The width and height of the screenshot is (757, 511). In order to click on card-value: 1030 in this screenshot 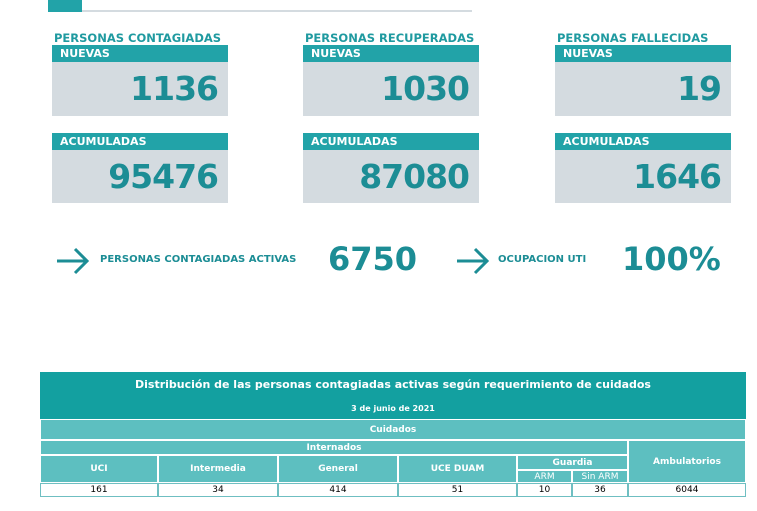, I will do `click(391, 89)`.